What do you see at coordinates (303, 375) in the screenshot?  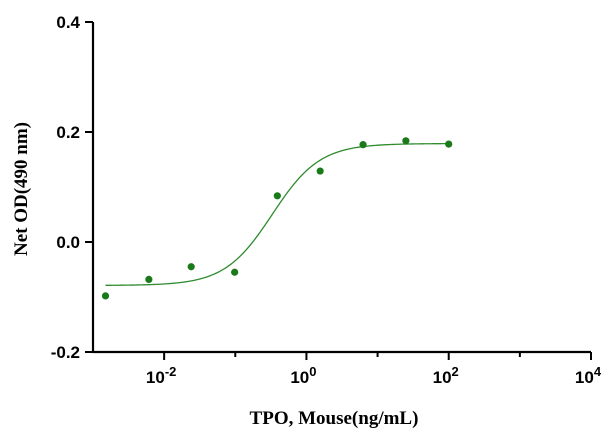 I see `x-tick-label-1: 10⁰` at bounding box center [303, 375].